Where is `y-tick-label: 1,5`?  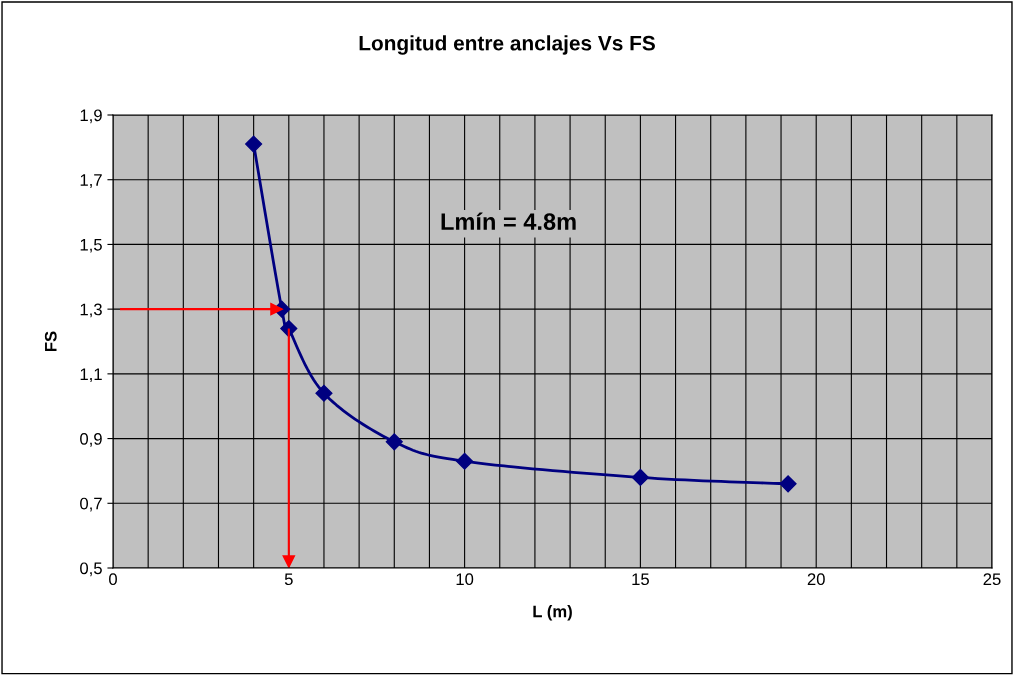
y-tick-label: 1,5 is located at coordinates (91, 246).